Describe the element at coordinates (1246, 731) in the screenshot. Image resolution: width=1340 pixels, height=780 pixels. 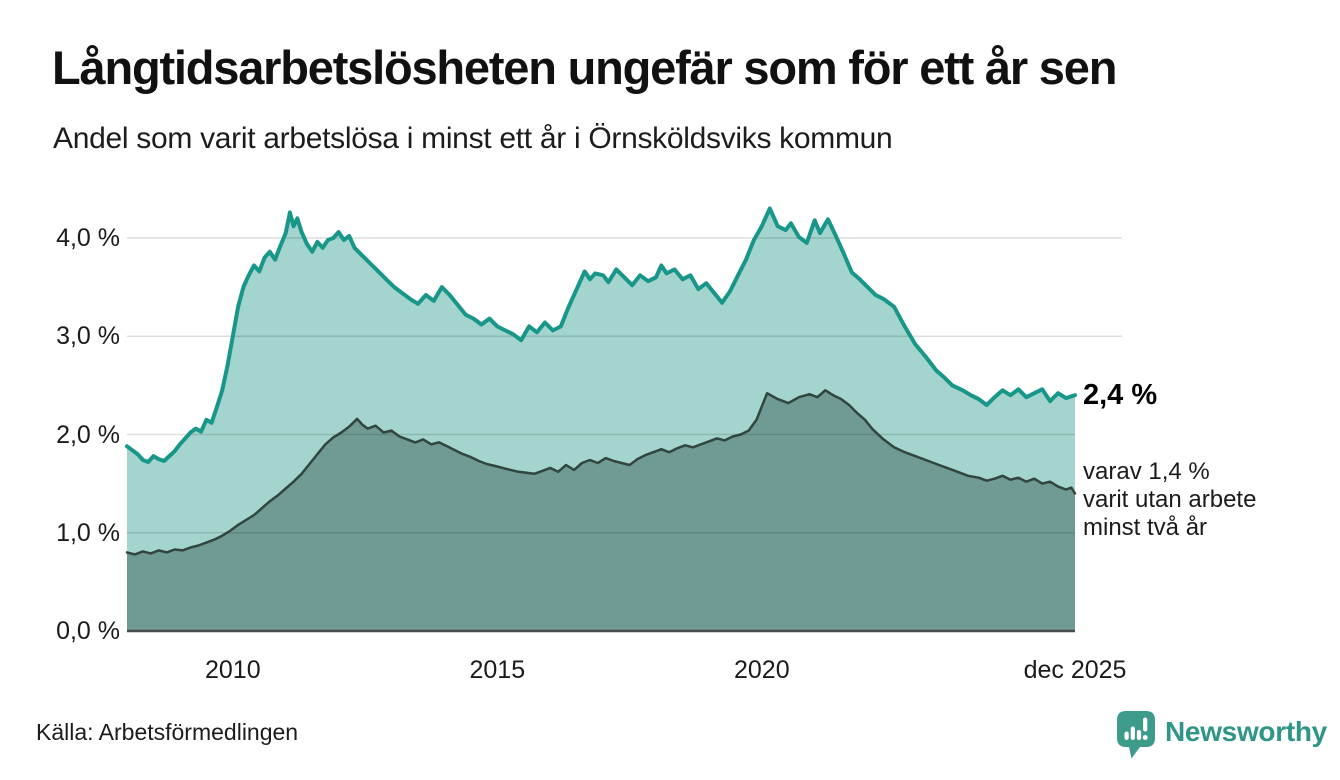
I see `newsworthy-wordmark: Newsworthy` at that location.